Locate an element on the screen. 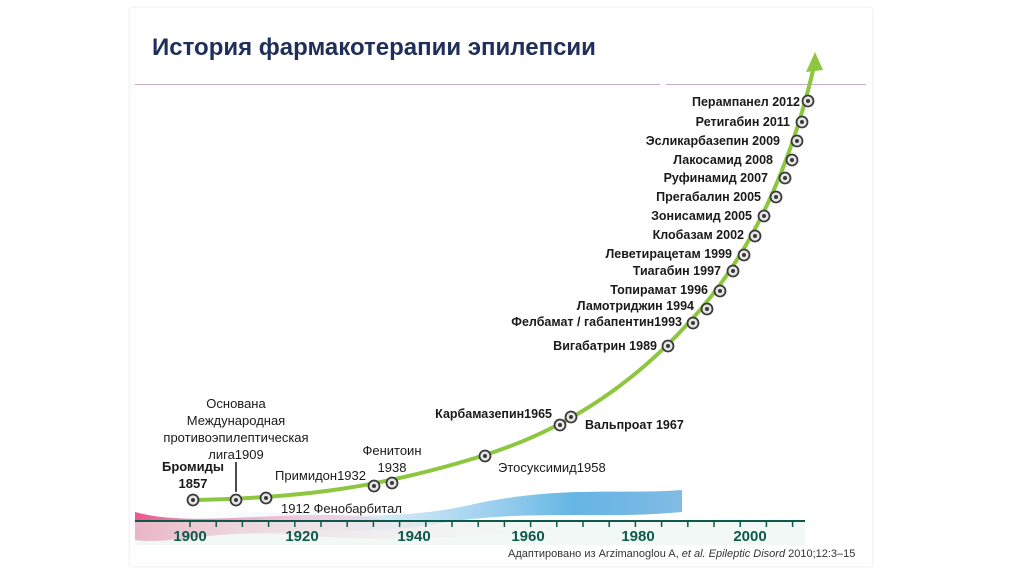 This screenshot has height=574, width=1024. event-item: 1912 Фенобарбитал is located at coordinates (330, 503).